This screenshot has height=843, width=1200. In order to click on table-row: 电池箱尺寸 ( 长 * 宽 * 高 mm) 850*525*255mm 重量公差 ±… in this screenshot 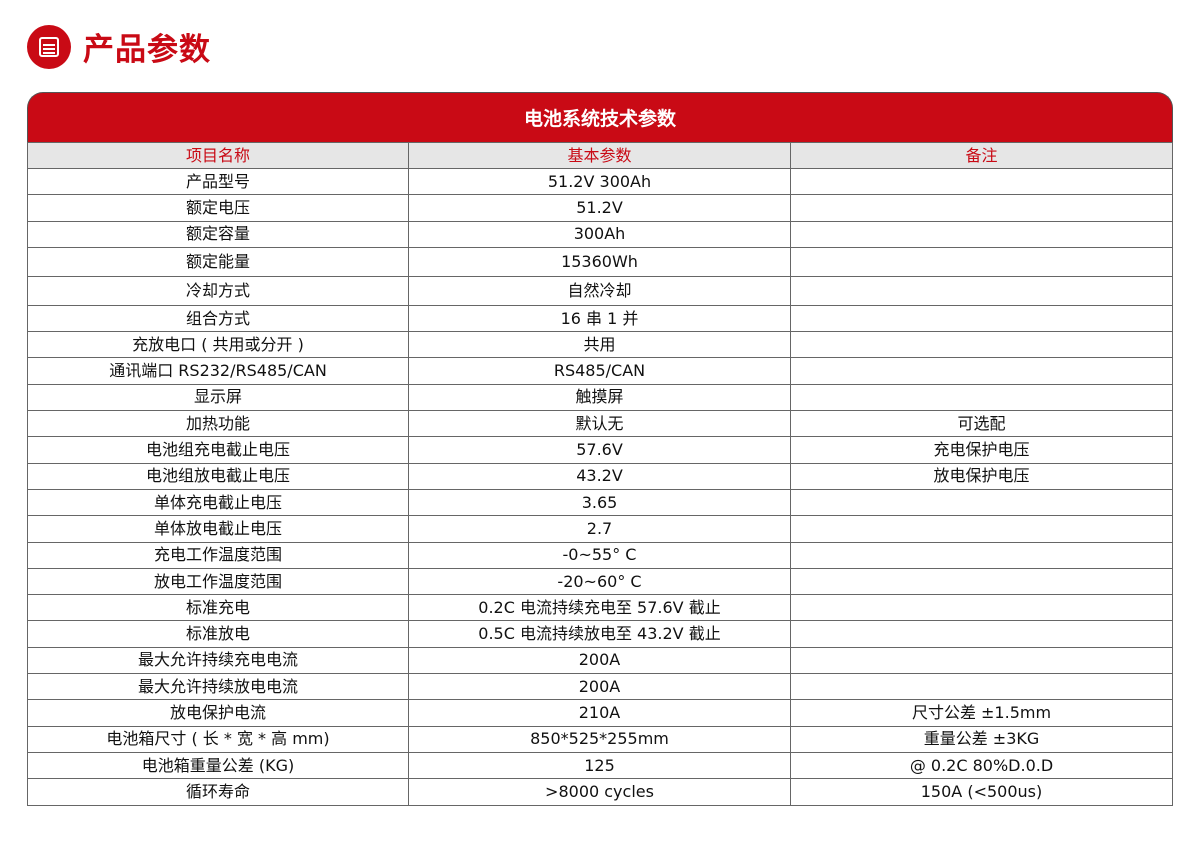, I will do `click(600, 739)`.